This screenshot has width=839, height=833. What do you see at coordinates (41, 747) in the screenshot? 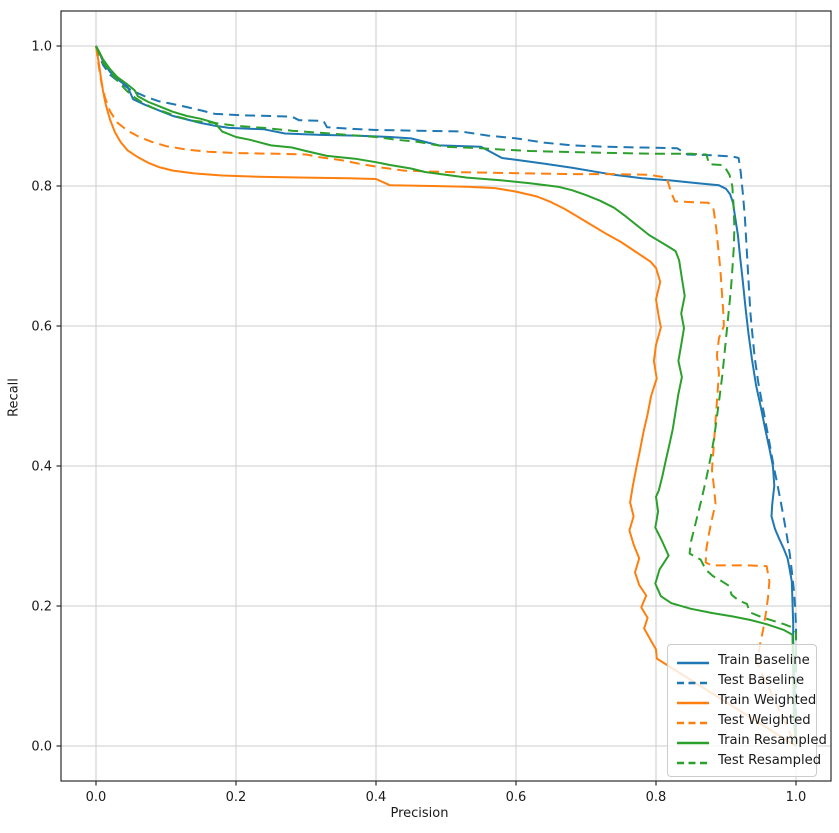
I see `y-tick-label: 0.0` at bounding box center [41, 747].